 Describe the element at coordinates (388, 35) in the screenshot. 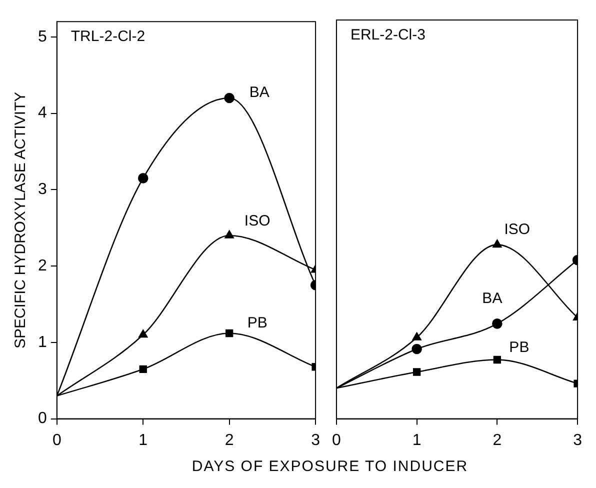

I see `chart-title: ERL-2-Cl-3` at that location.